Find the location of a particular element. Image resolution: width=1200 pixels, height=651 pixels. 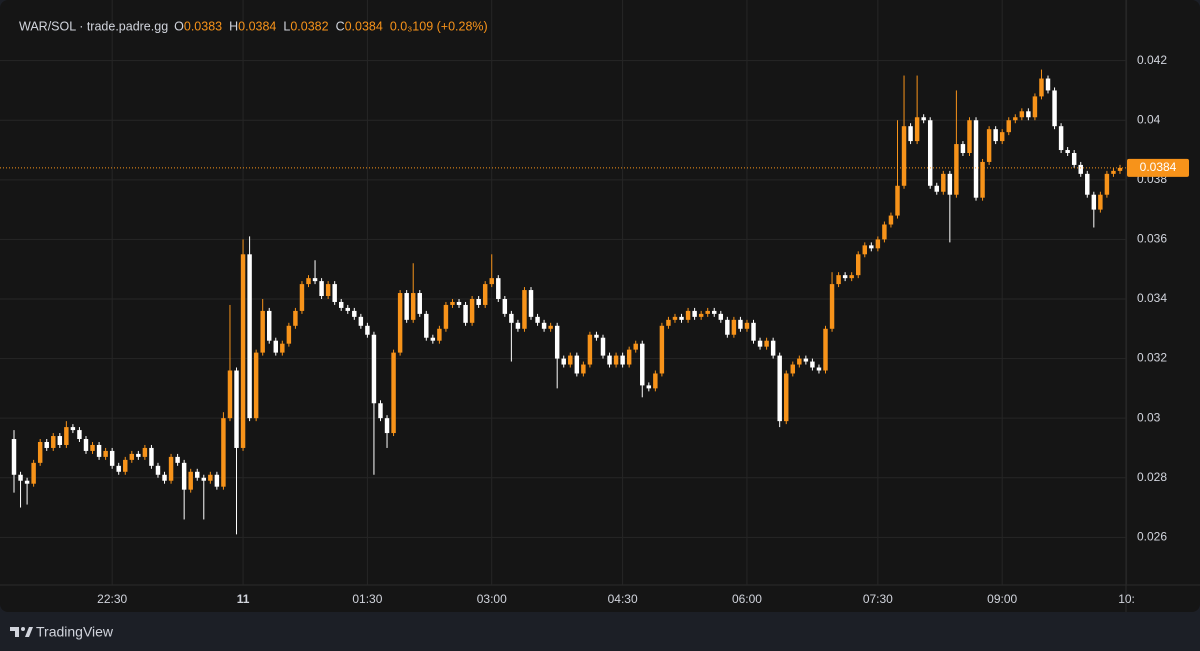

brand-name: TradingView is located at coordinates (75, 632).